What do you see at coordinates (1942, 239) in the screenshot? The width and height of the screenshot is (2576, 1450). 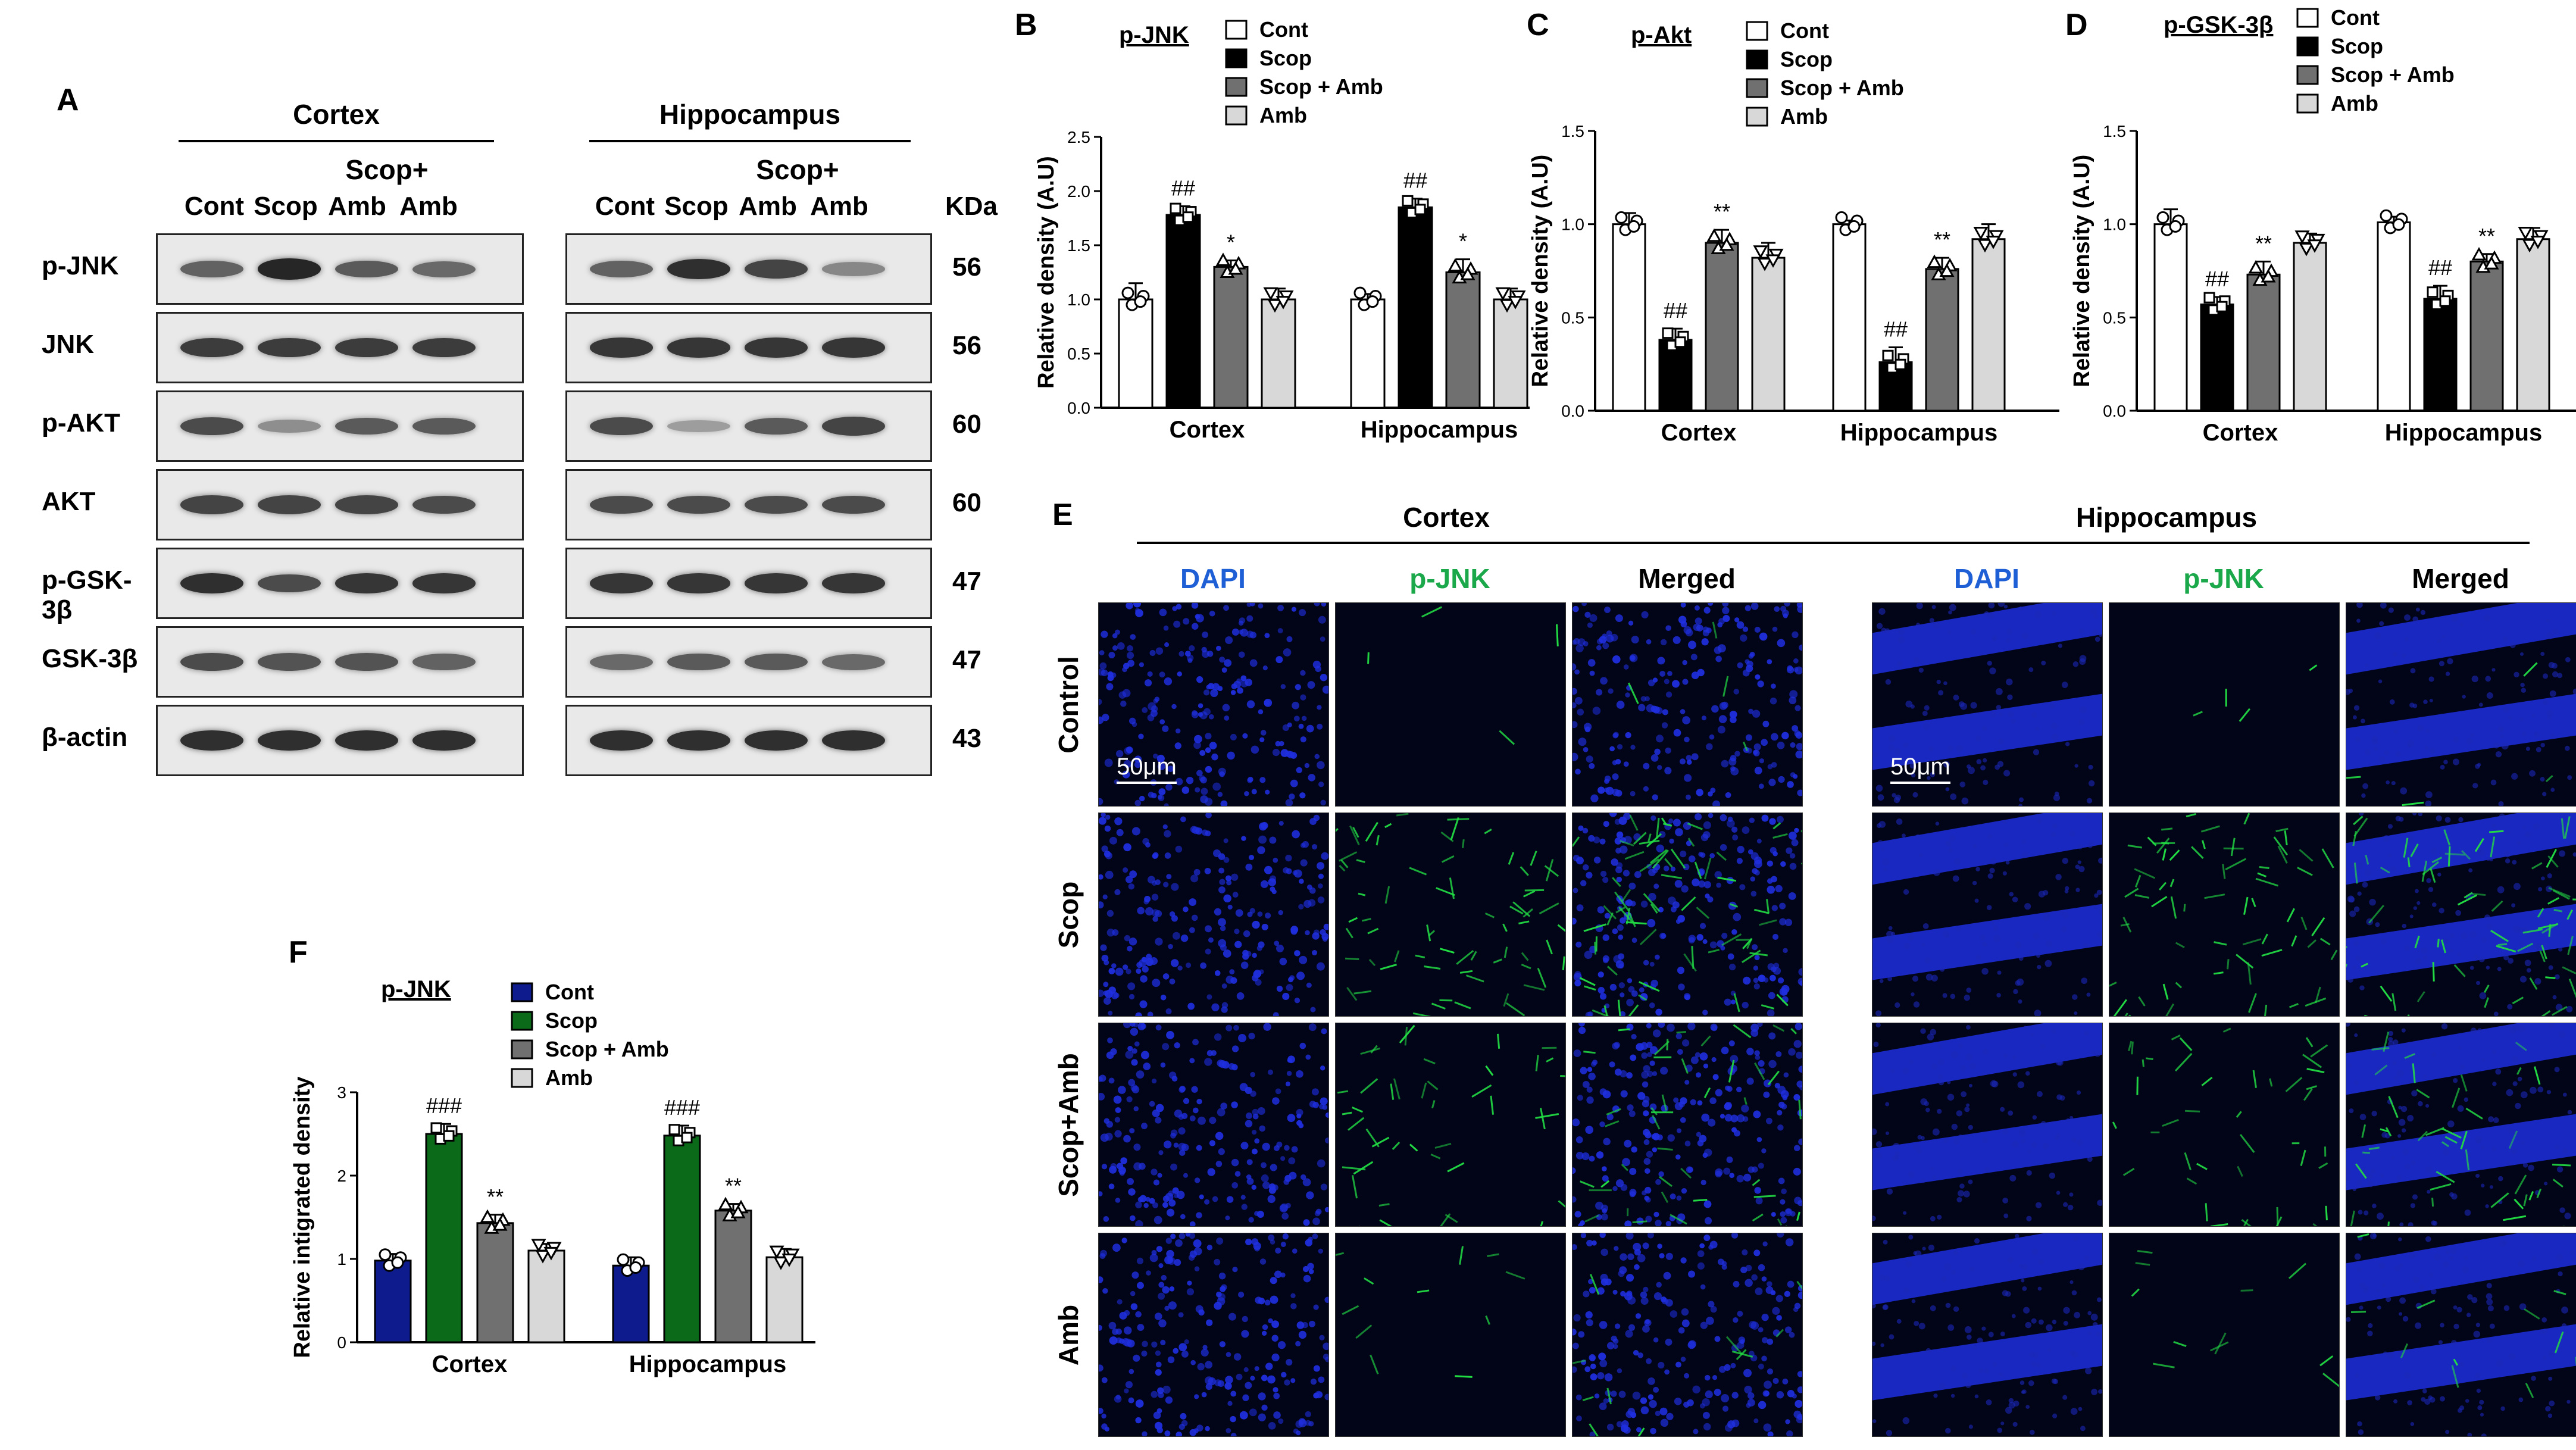 I see `significance-label: **` at bounding box center [1942, 239].